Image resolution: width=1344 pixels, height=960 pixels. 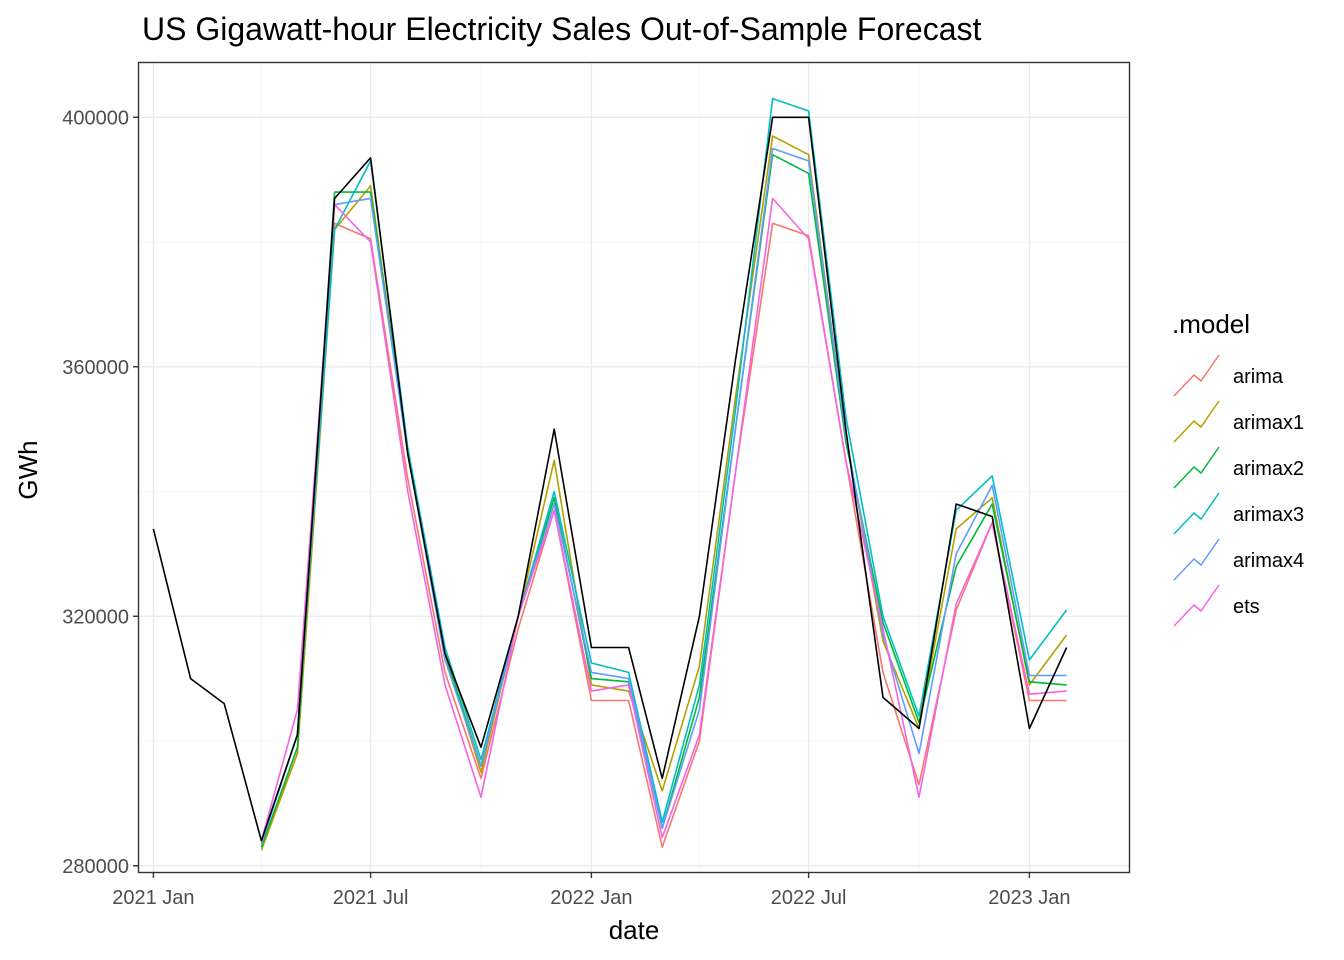 What do you see at coordinates (1268, 561) in the screenshot?
I see `legend-label-arimax4: arimax4` at bounding box center [1268, 561].